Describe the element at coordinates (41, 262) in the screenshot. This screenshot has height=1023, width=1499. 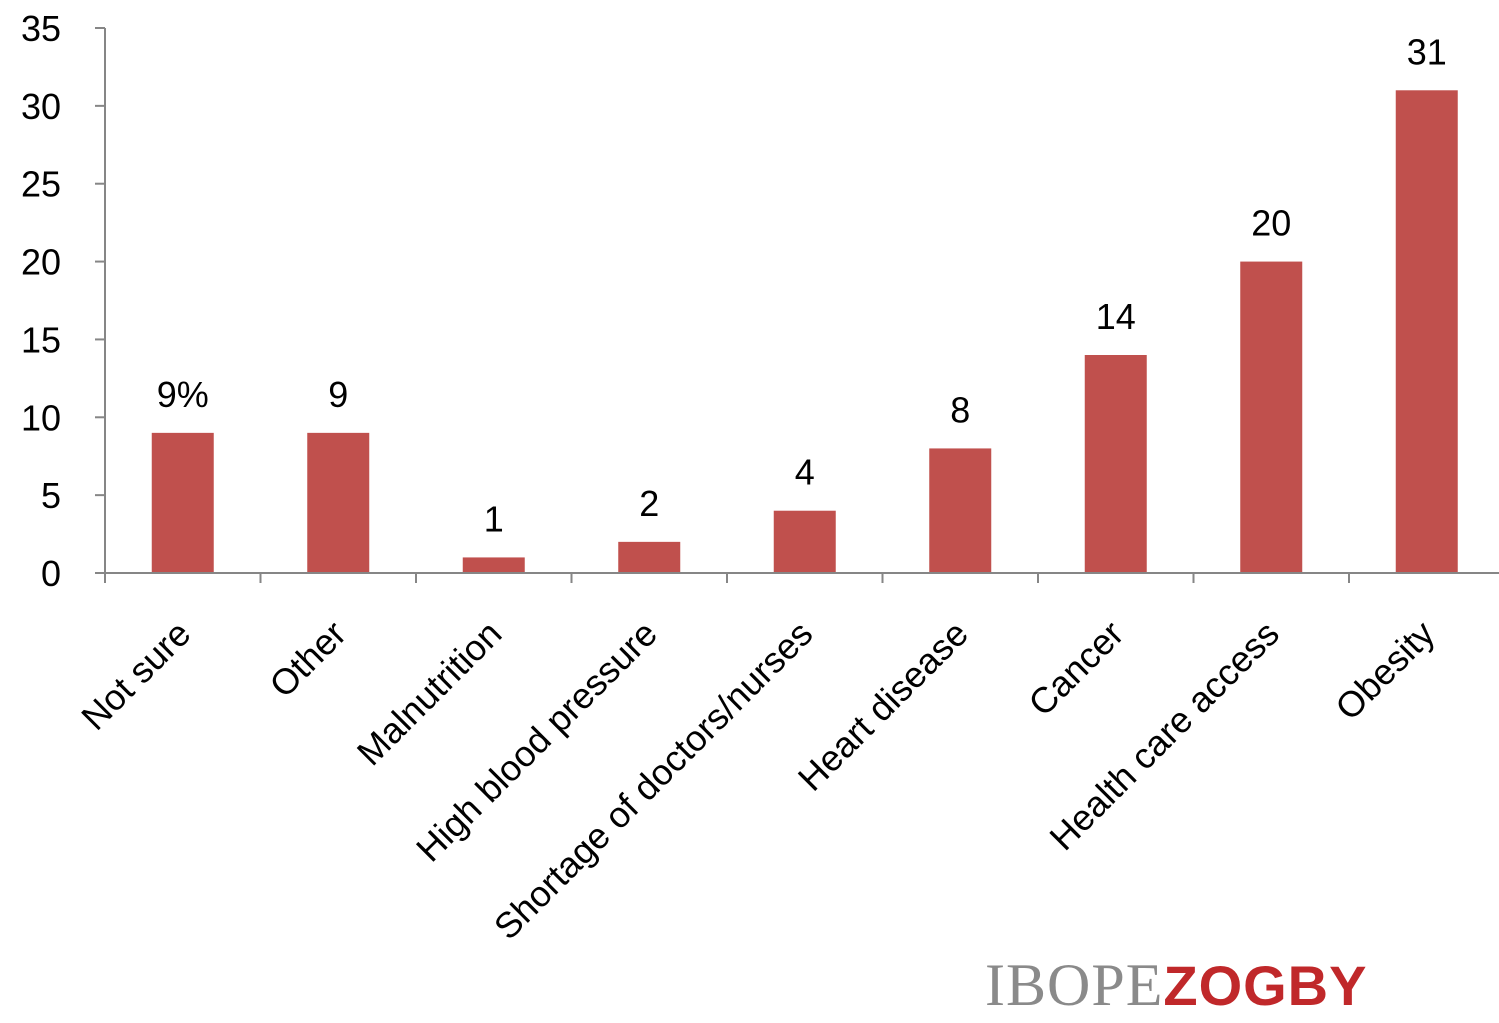
I see `y-tick-label: 20` at that location.